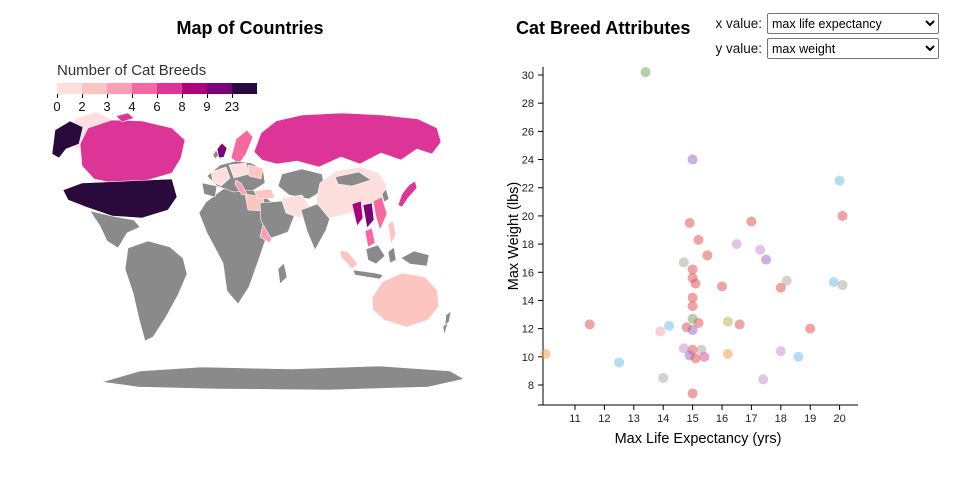 This screenshot has width=960, height=500. What do you see at coordinates (722, 419) in the screenshot?
I see `x-tick-label: 16` at bounding box center [722, 419].